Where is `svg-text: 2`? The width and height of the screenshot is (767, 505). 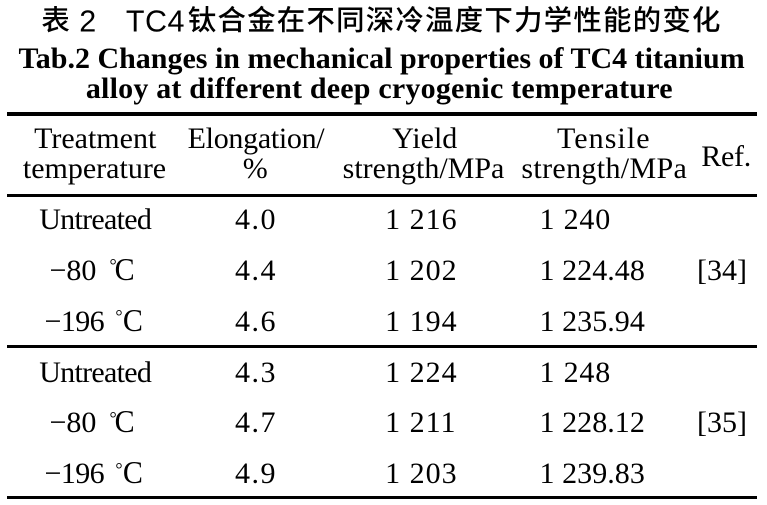 svg-text: 2 is located at coordinates (87, 21).